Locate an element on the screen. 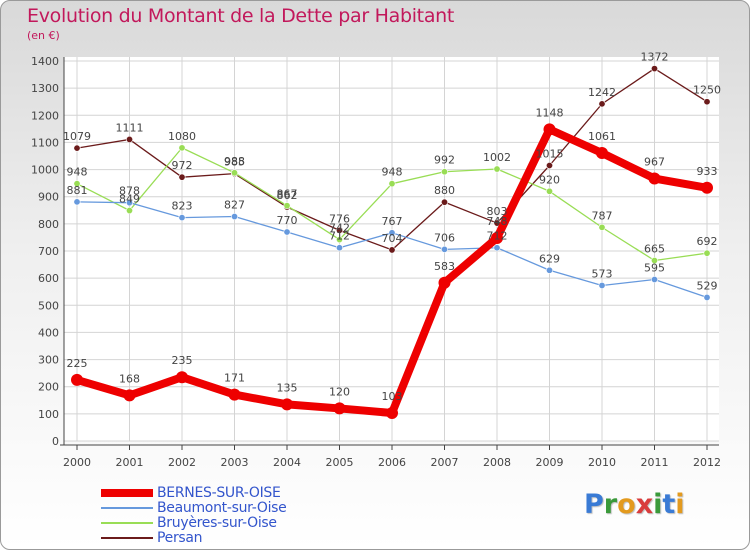 This screenshot has height=550, width=750. legend-label-bernes: BERNES-SUR-OISE is located at coordinates (219, 492).